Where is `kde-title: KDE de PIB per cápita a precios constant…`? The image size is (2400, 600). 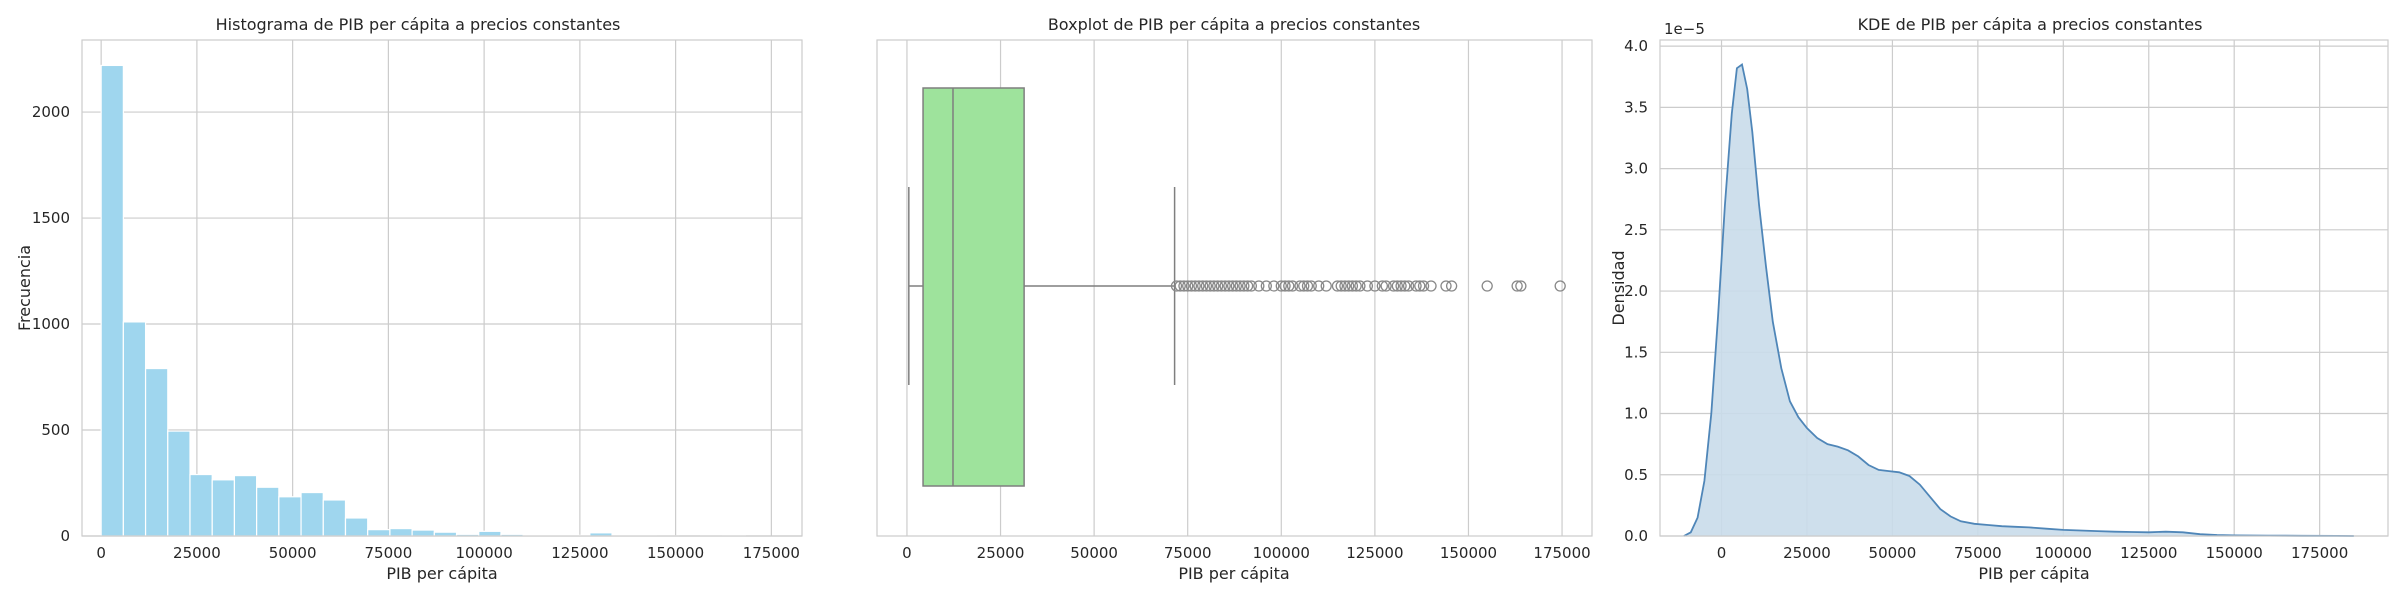 kde-title: KDE de PIB per cápita a precios constant… is located at coordinates (2030, 24).